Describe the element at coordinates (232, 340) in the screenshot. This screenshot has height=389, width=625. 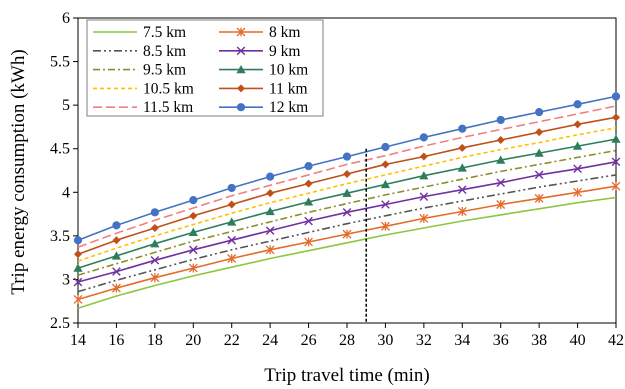
I see `x-tick-label: 22` at that location.